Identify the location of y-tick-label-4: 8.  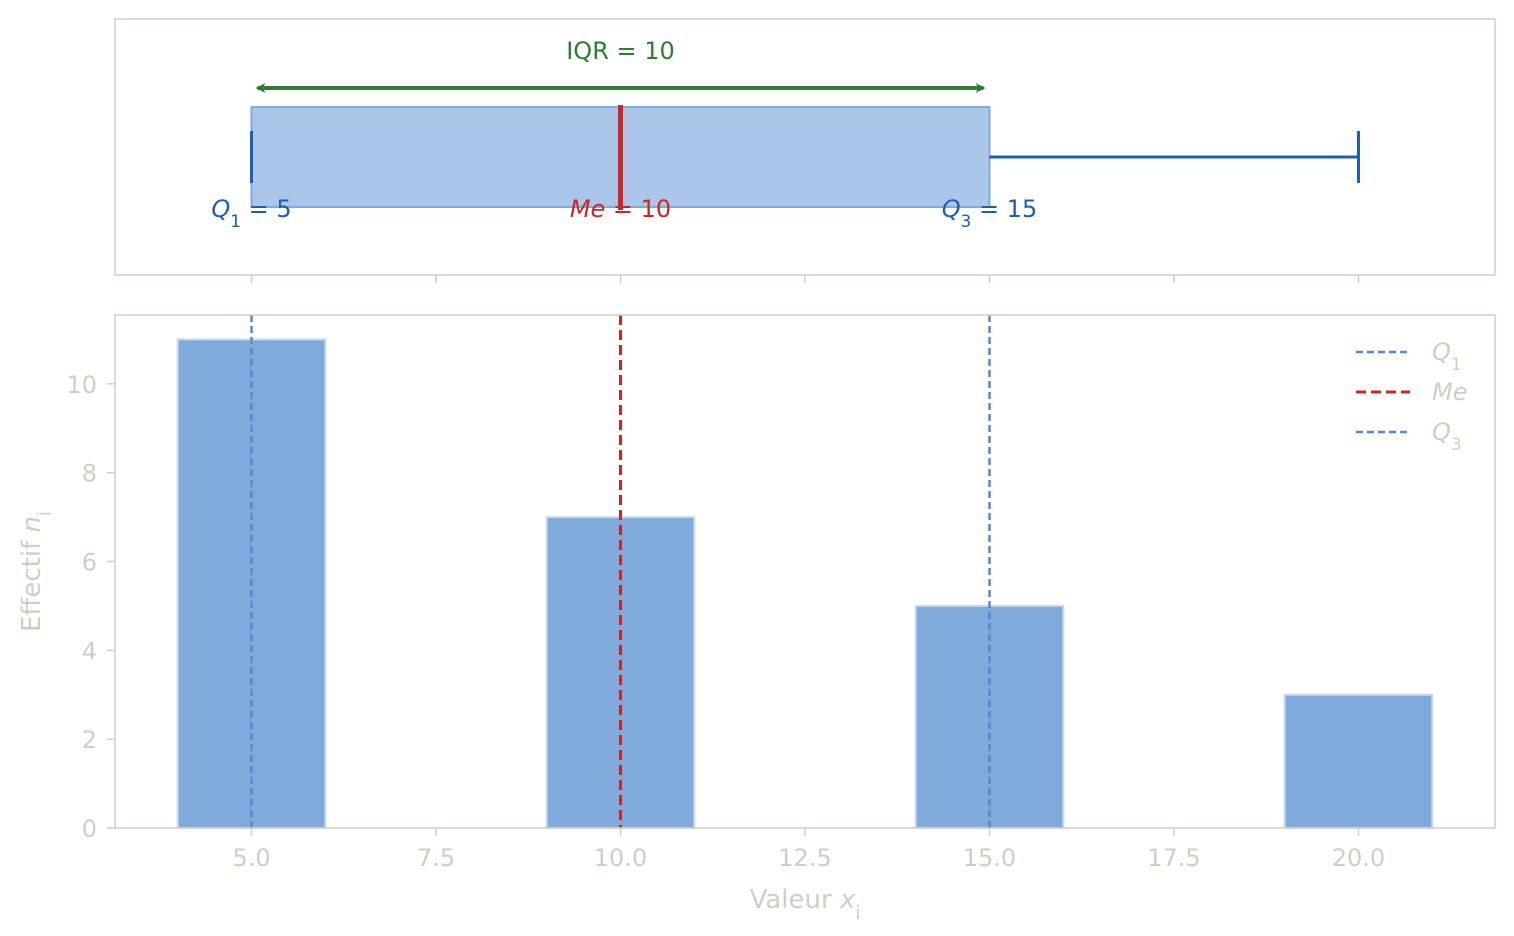
(89, 474).